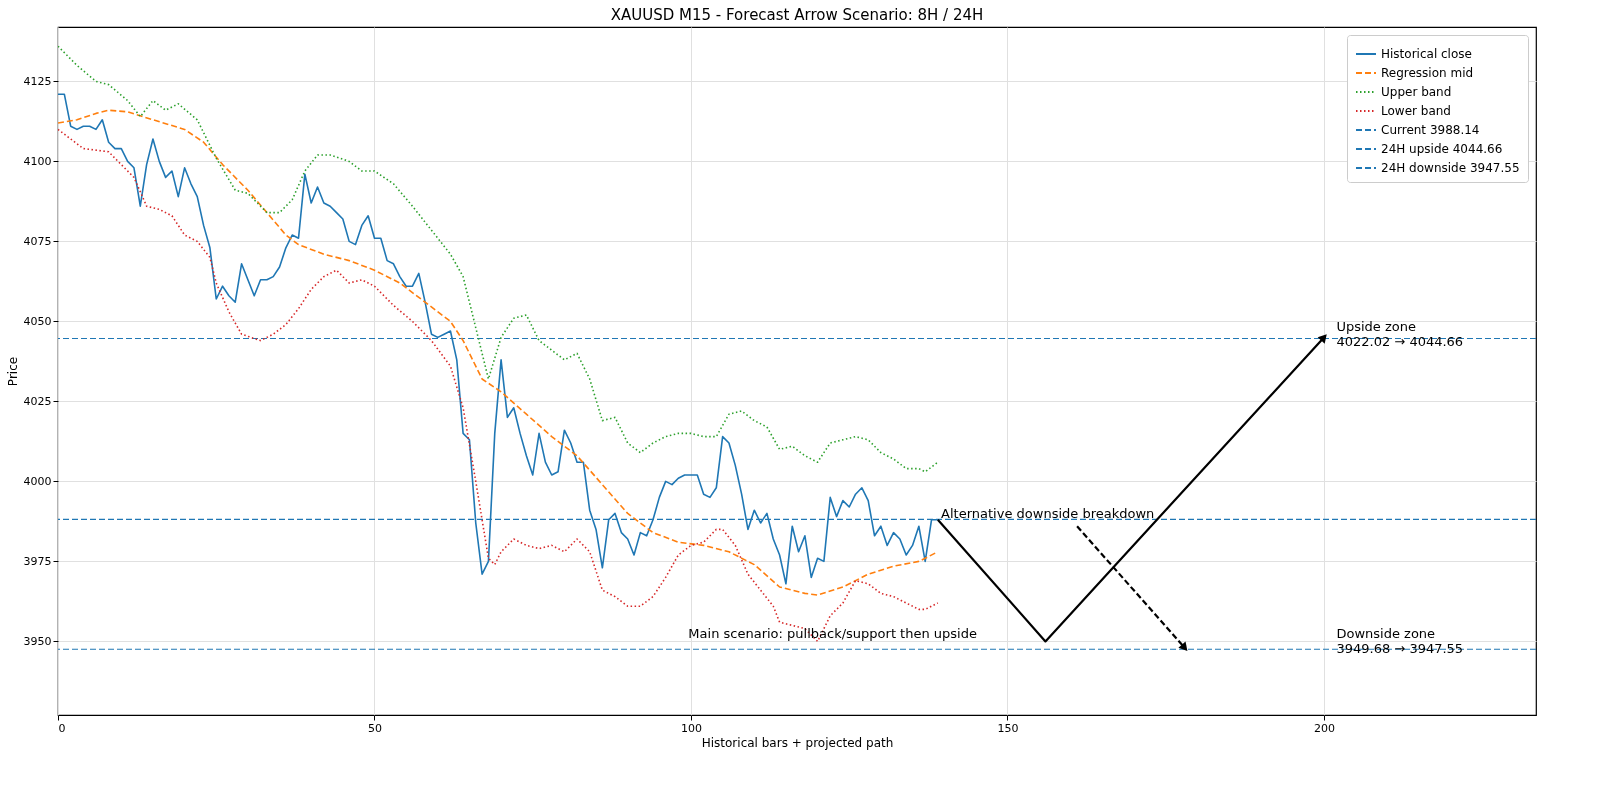  I want to click on annotation: Main scenario: pullback/support then upside, so click(832, 634).